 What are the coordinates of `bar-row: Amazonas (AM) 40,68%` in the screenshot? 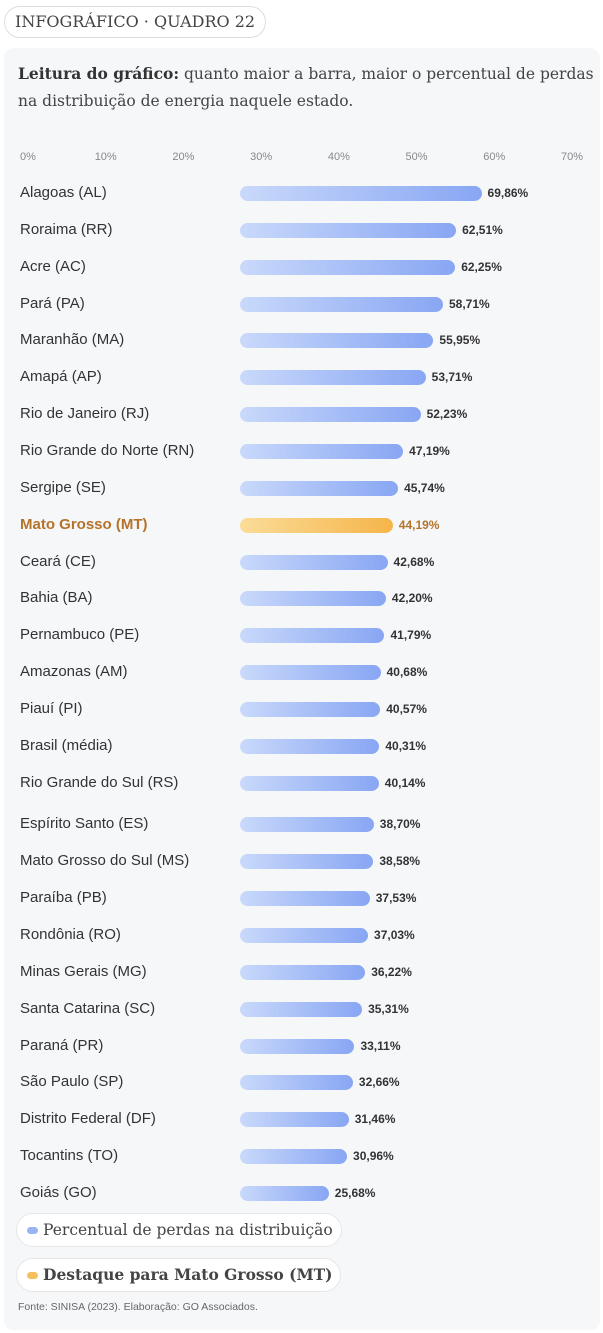 It's located at (302, 672).